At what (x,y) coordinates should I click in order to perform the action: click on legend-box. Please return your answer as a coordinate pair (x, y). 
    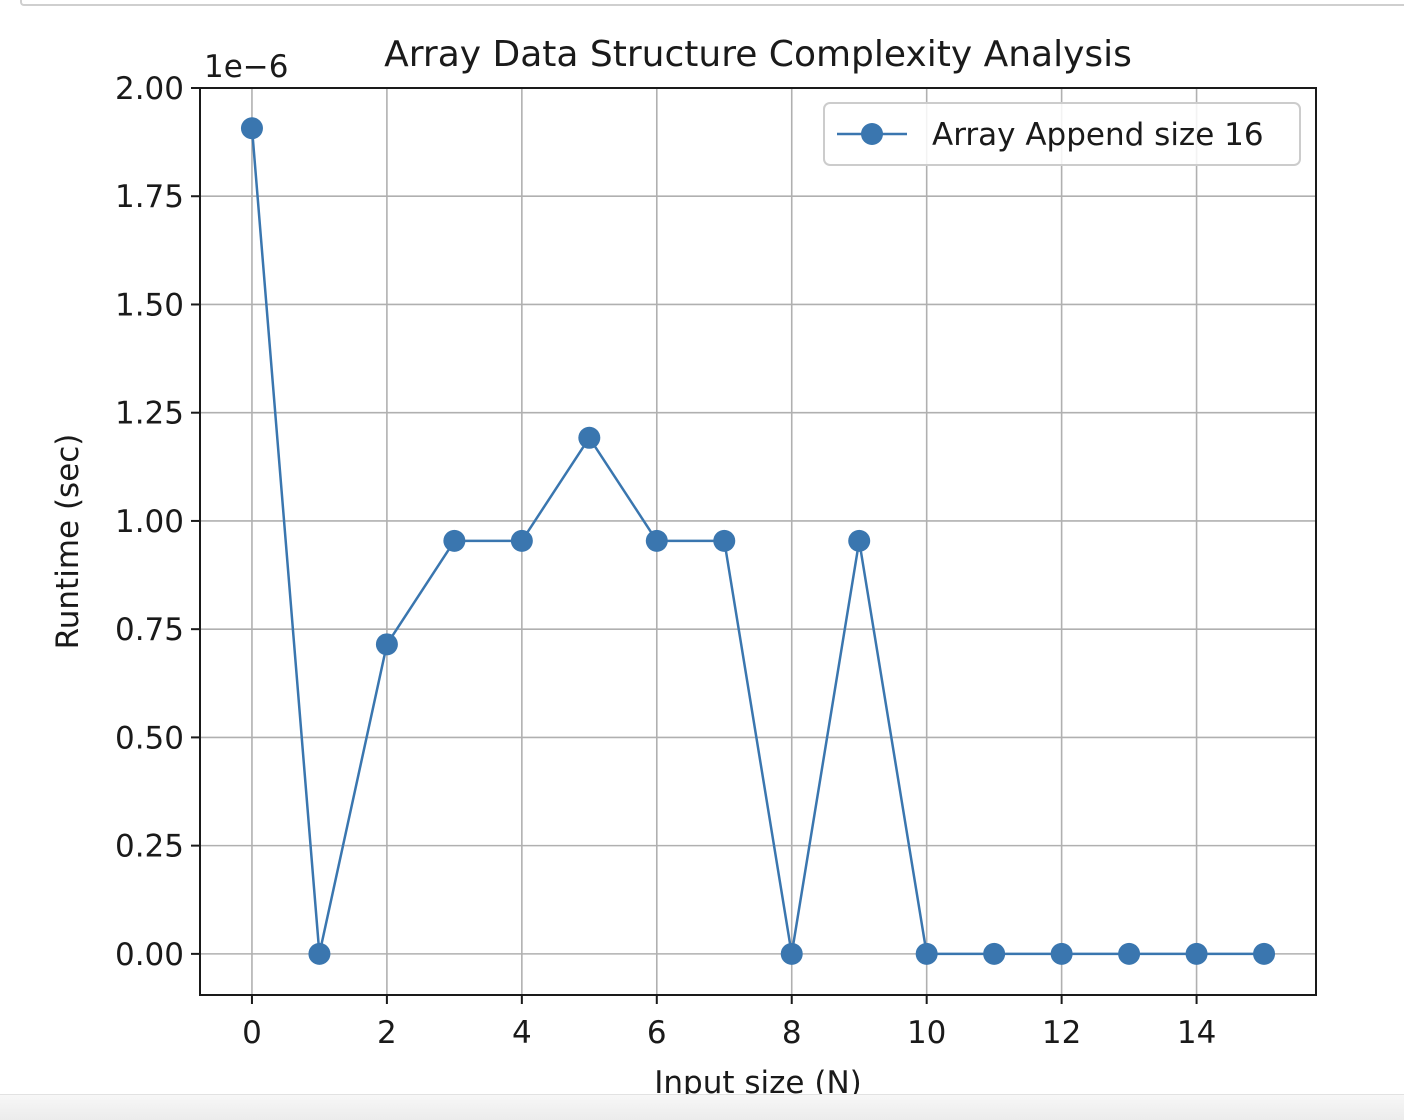
    Looking at the image, I should click on (1062, 134).